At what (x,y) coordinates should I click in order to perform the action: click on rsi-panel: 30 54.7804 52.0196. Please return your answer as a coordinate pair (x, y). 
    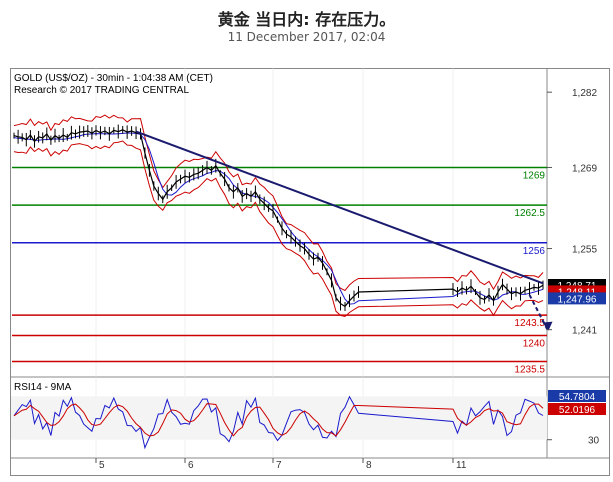
    Looking at the image, I should click on (308, 420).